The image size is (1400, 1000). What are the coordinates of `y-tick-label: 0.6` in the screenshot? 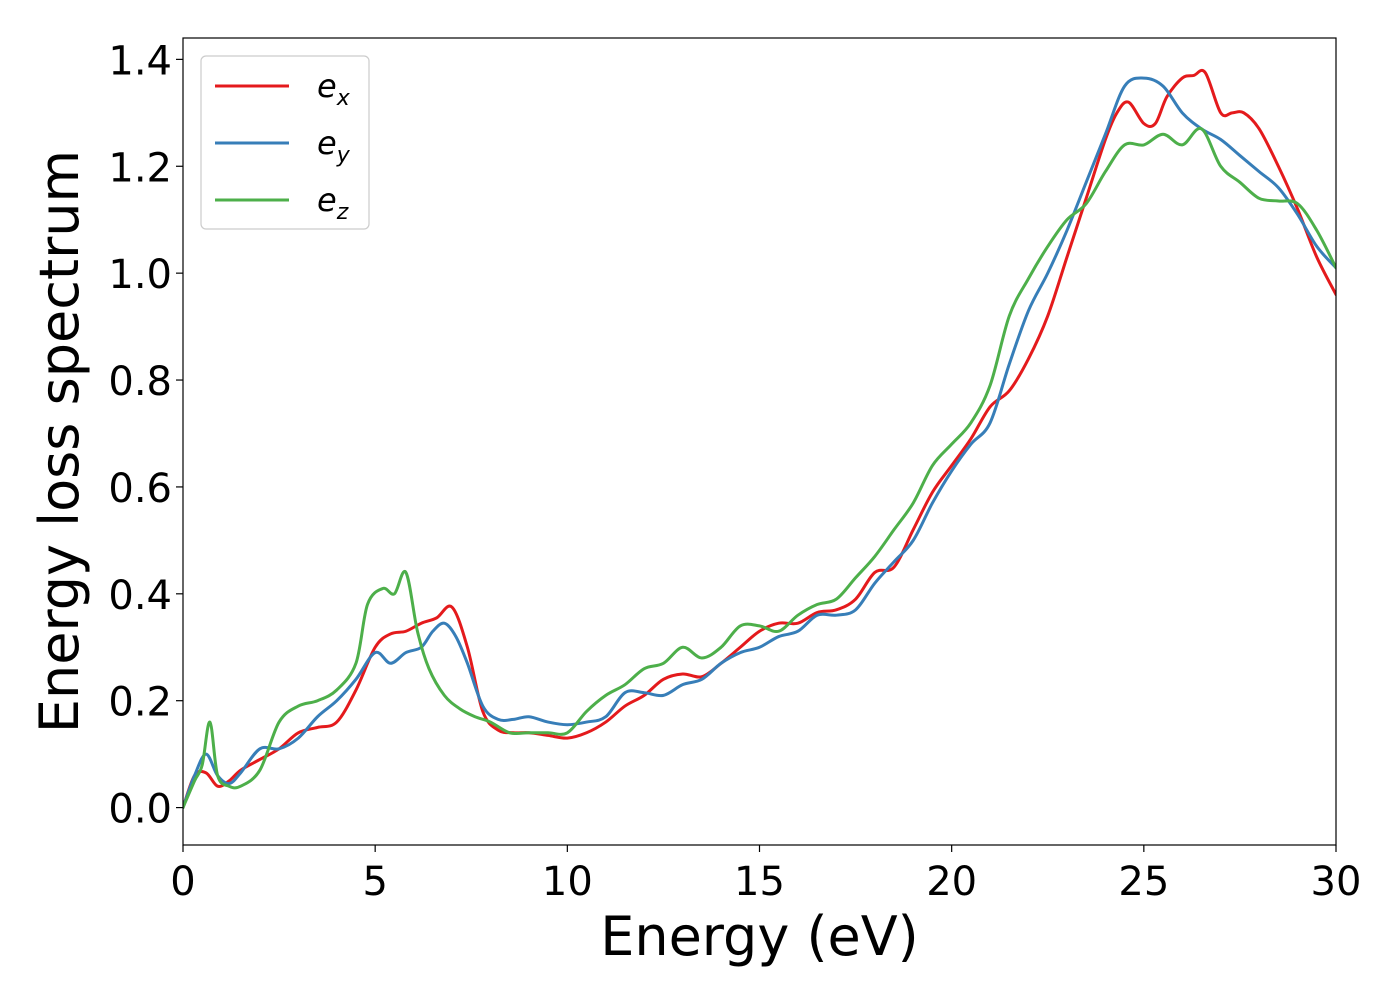 It's located at (140, 489).